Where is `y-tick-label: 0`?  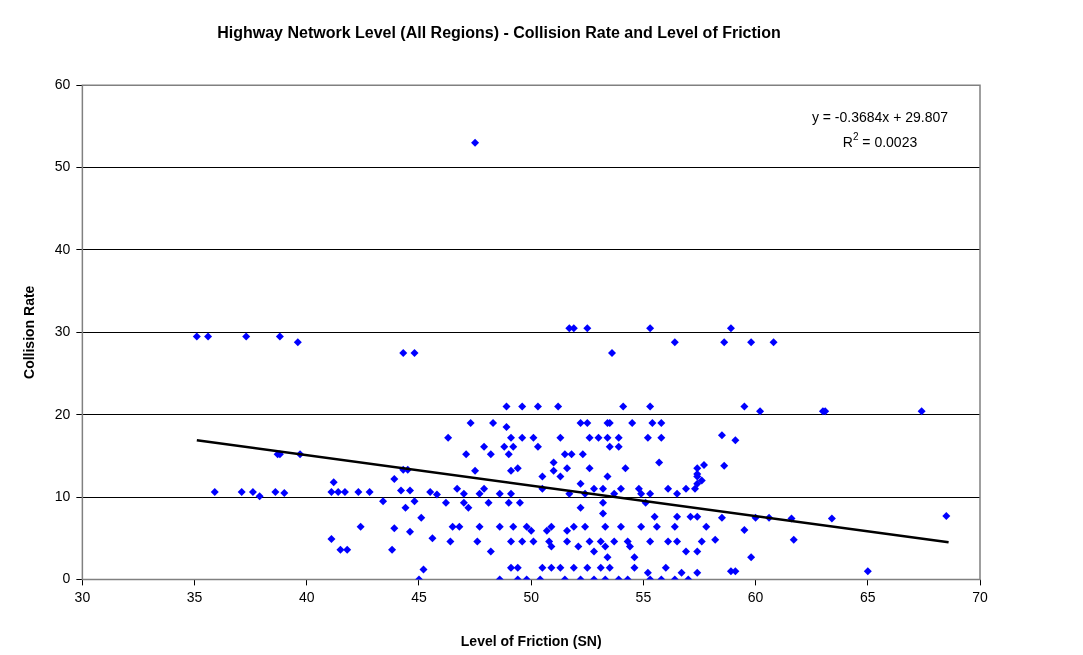
y-tick-label: 0 is located at coordinates (66, 578).